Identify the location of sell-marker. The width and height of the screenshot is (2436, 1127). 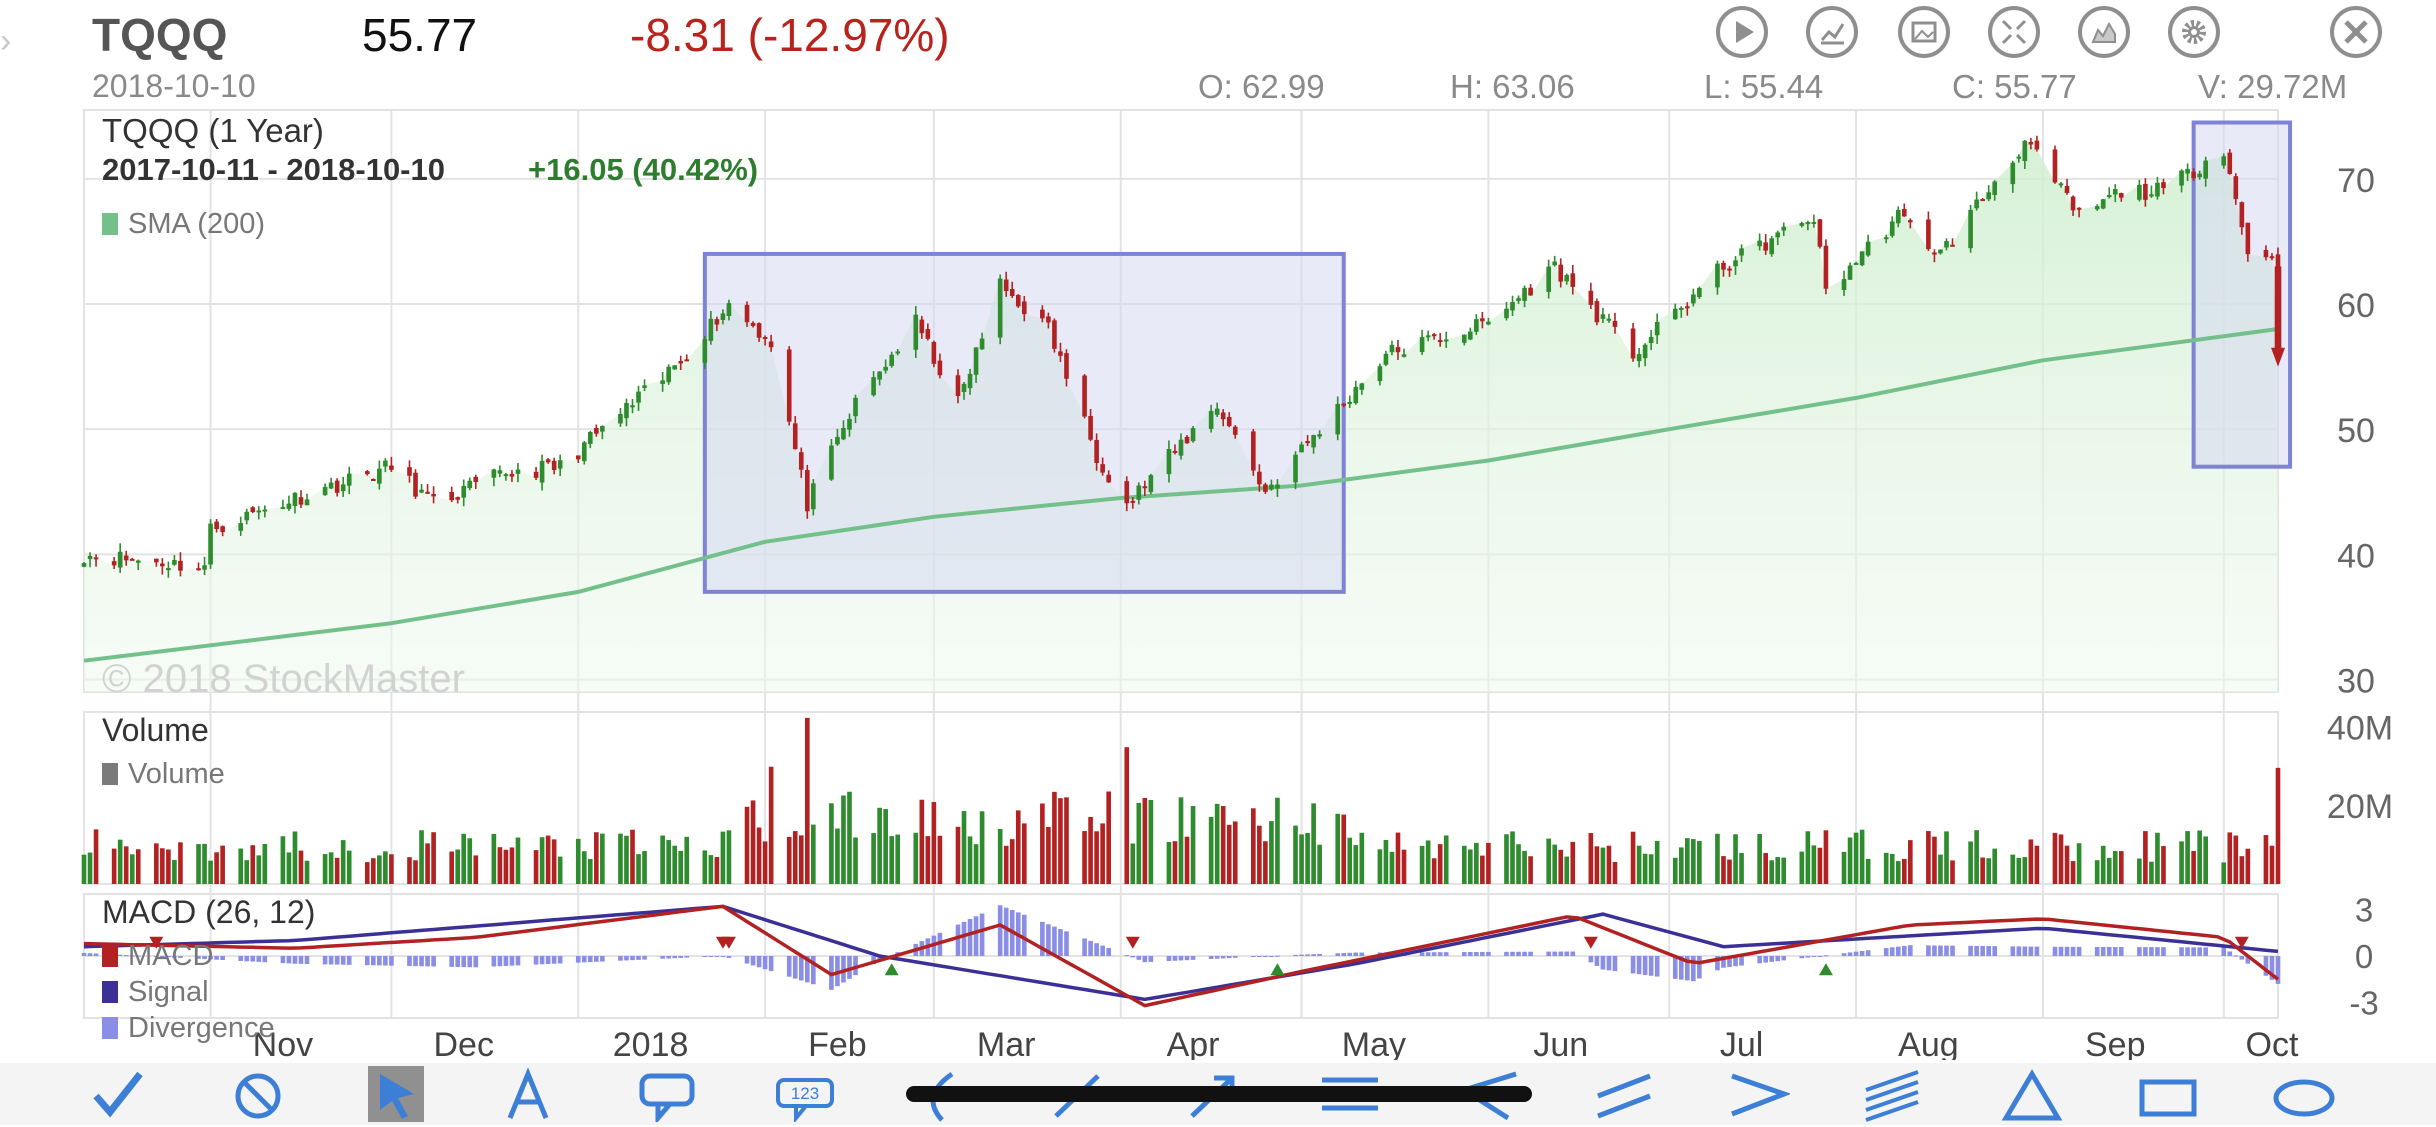
(1132, 942).